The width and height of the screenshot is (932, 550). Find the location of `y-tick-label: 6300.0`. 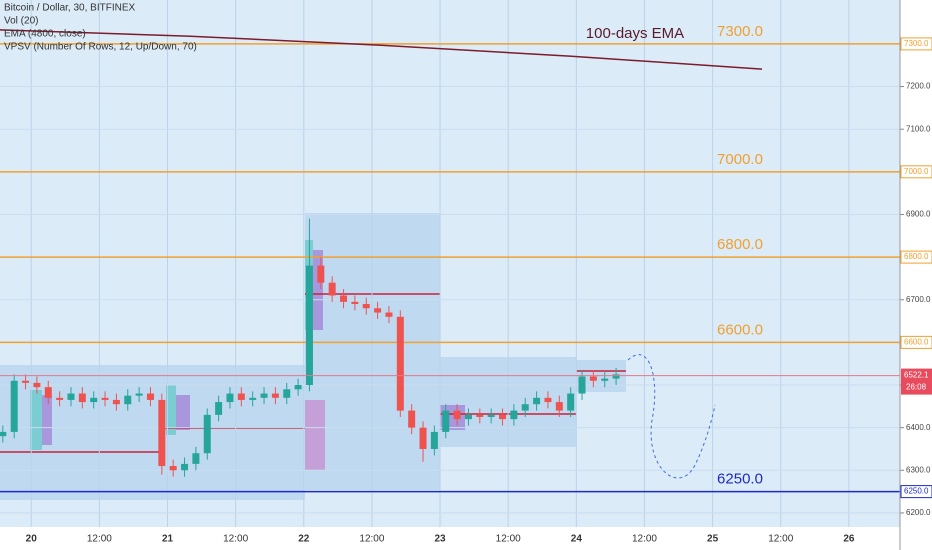

y-tick-label: 6300.0 is located at coordinates (918, 469).